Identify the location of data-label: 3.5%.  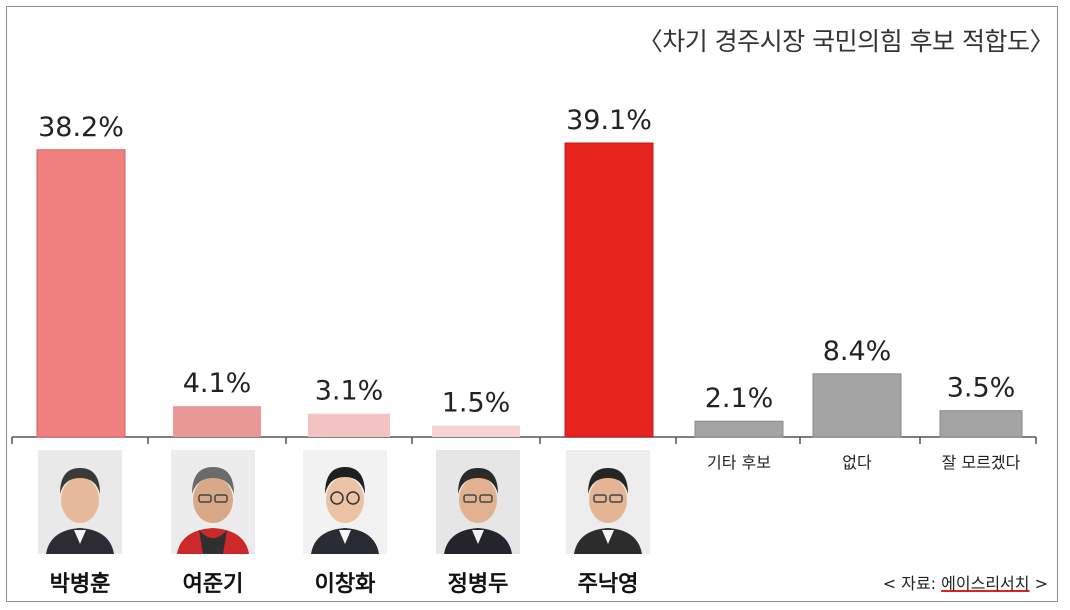
(981, 388).